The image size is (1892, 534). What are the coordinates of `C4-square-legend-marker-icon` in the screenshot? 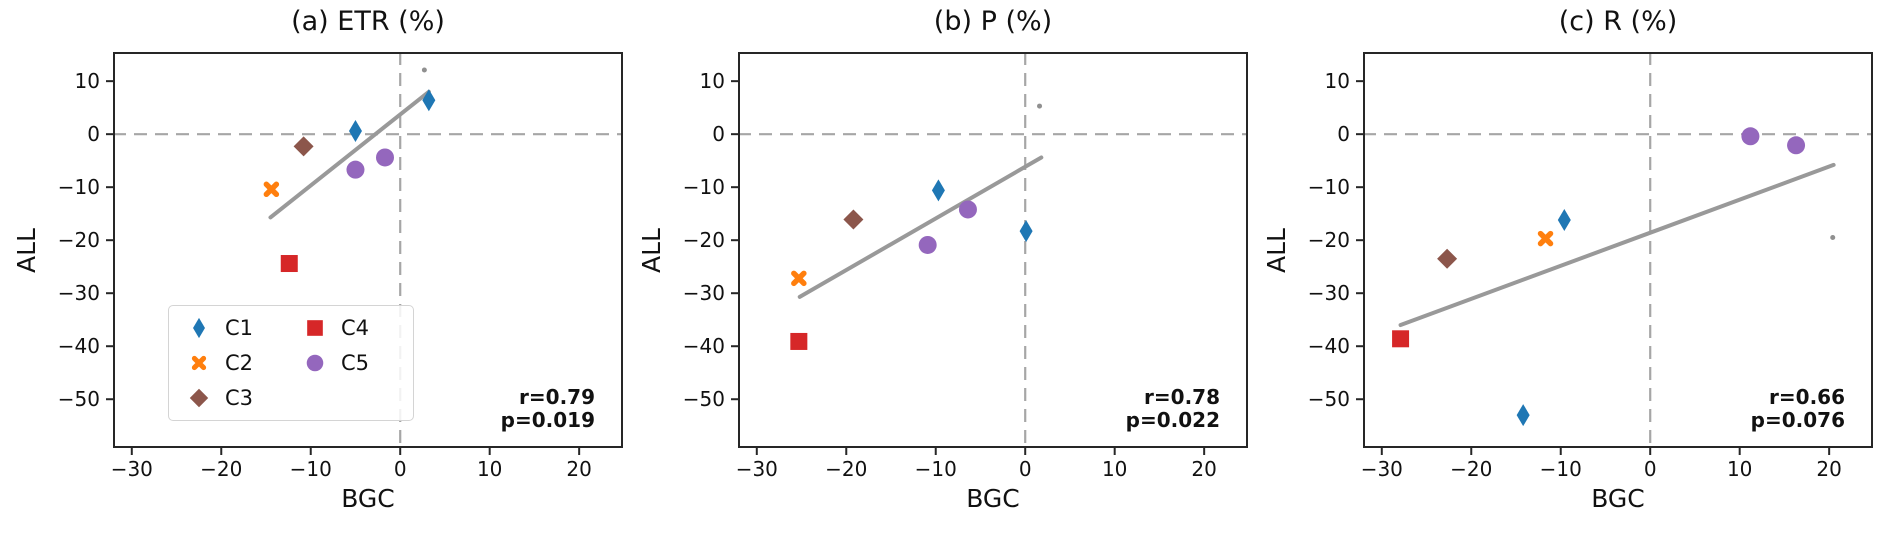 It's located at (315, 328).